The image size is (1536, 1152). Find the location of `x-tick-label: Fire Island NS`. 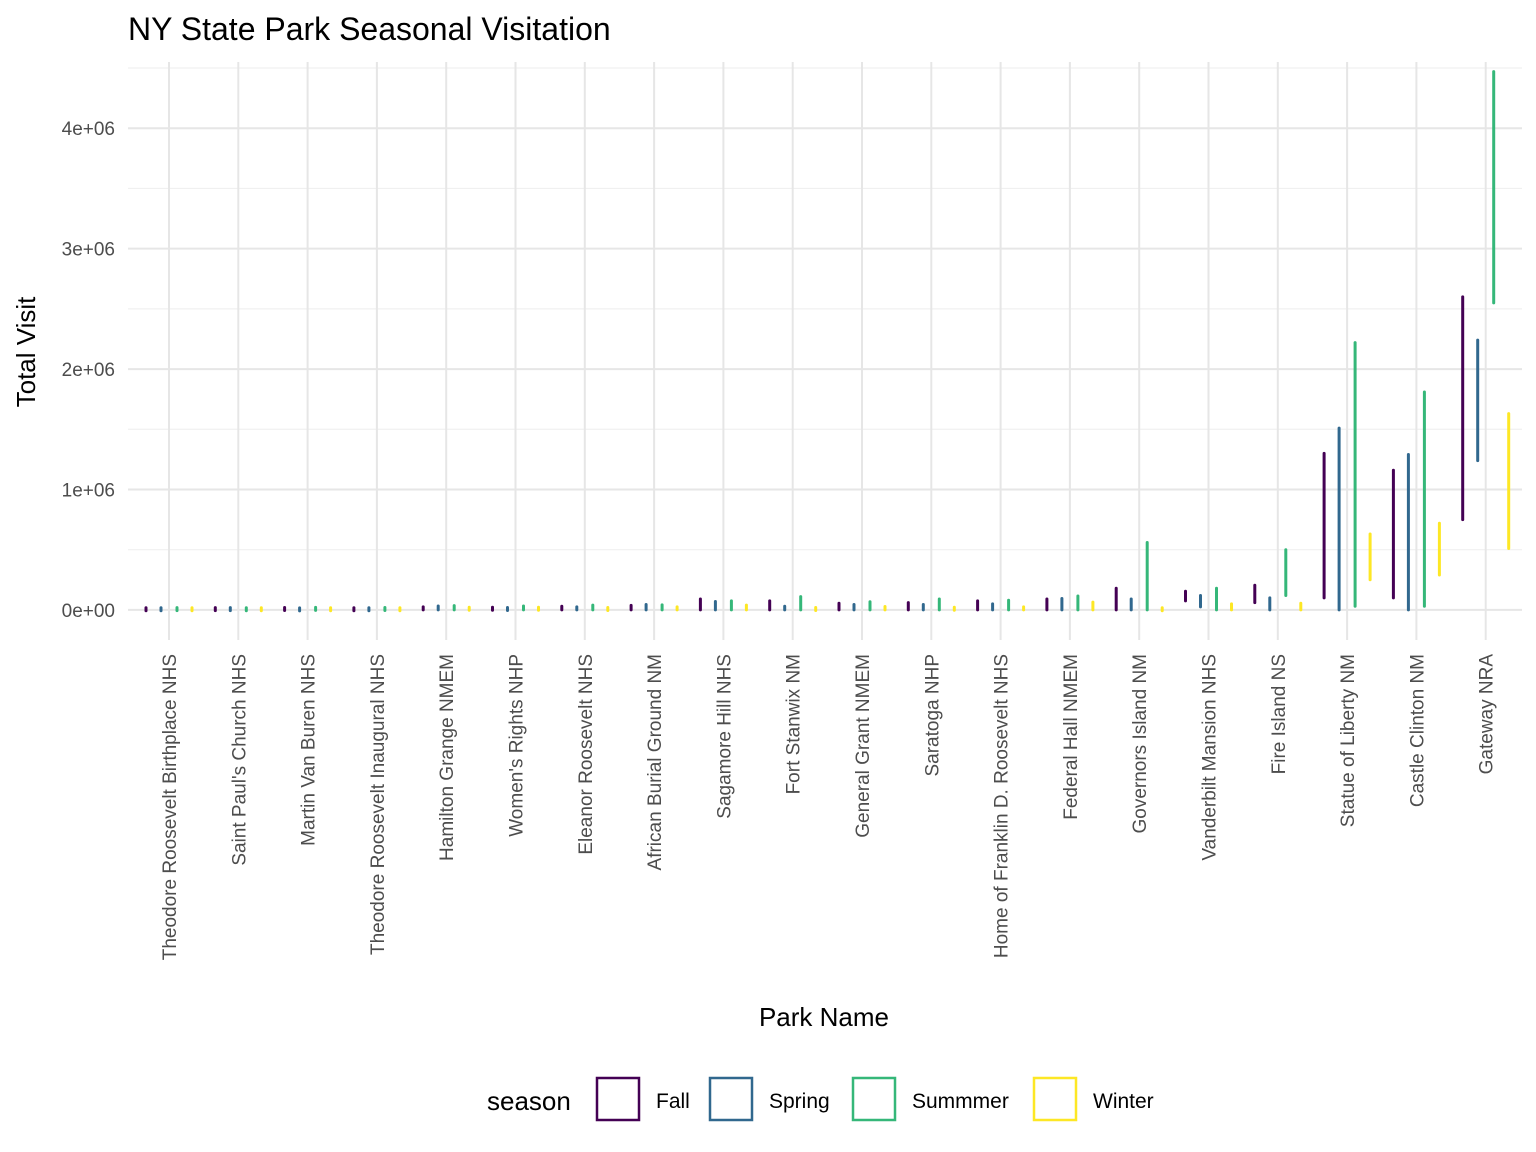

x-tick-label: Fire Island NS is located at coordinates (1279, 714).